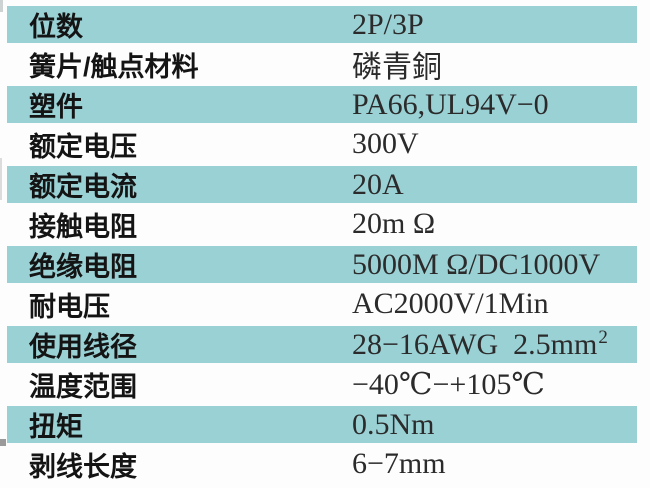 Image resolution: width=650 pixels, height=488 pixels. I want to click on table-row: 剥线长度 6−7mm, so click(322, 464).